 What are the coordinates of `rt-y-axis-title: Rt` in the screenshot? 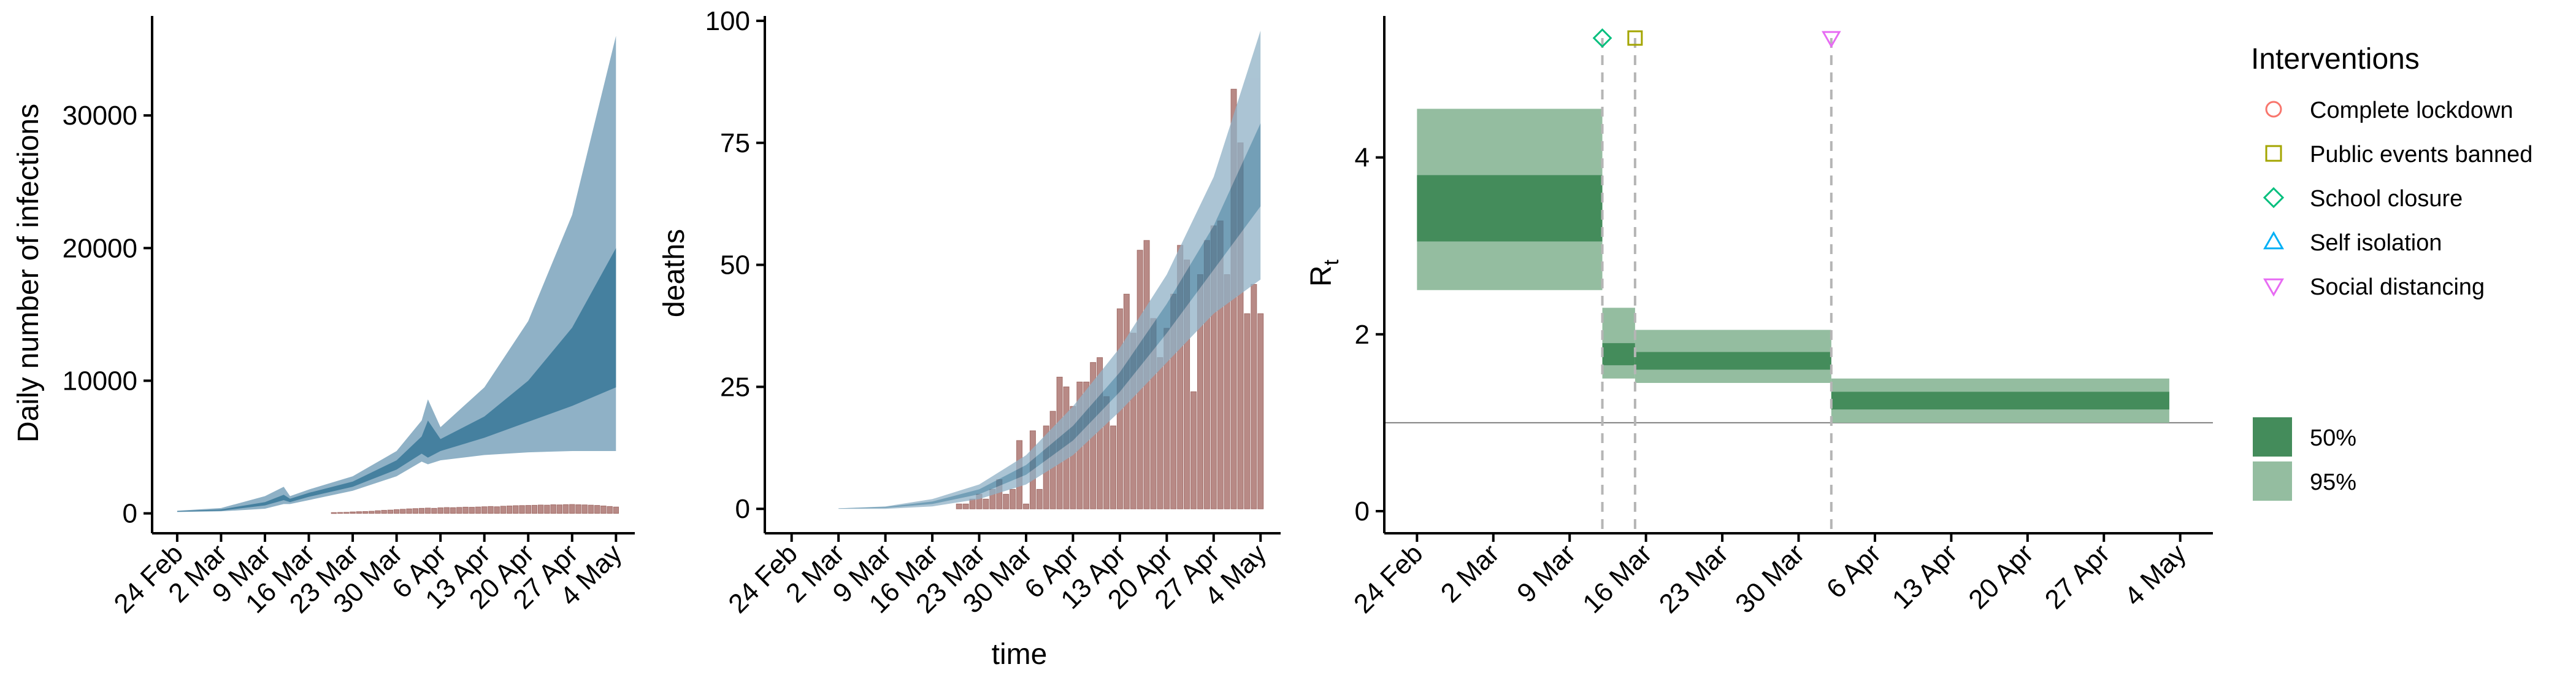 It's located at (1324, 273).